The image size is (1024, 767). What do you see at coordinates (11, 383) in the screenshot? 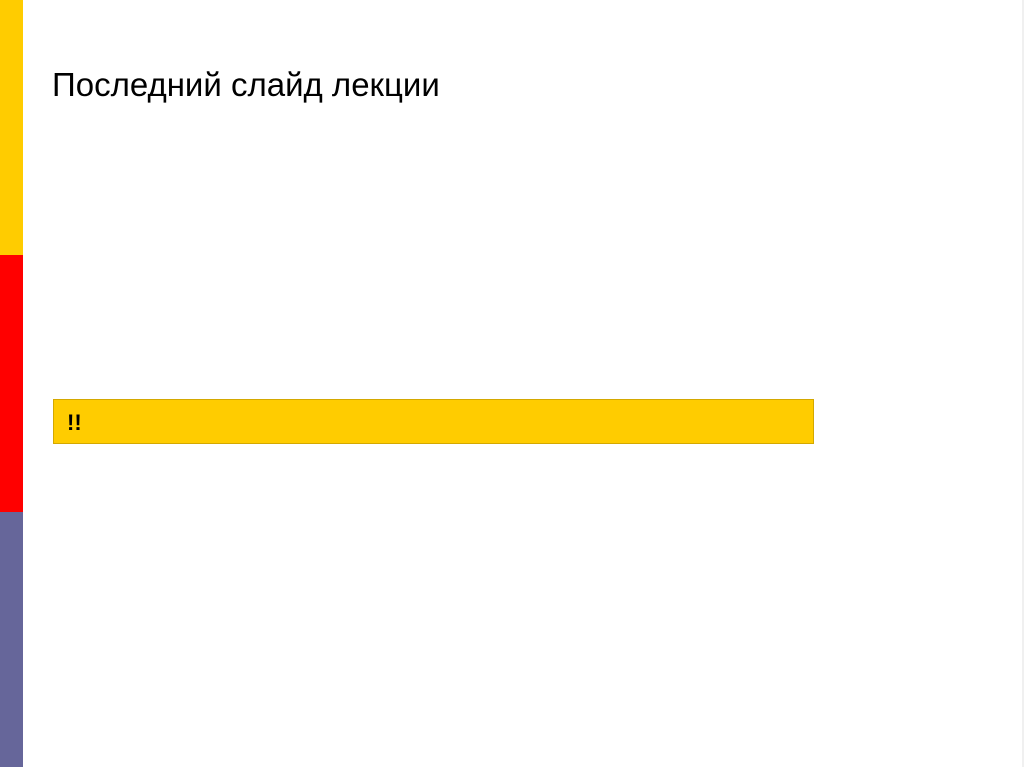
I see `decor-stripe-red` at bounding box center [11, 383].